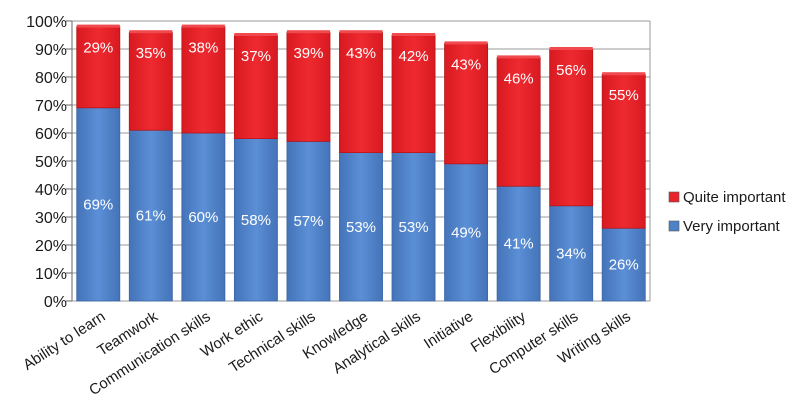 This screenshot has width=800, height=402. I want to click on legend: Quite important Very important, so click(727, 212).